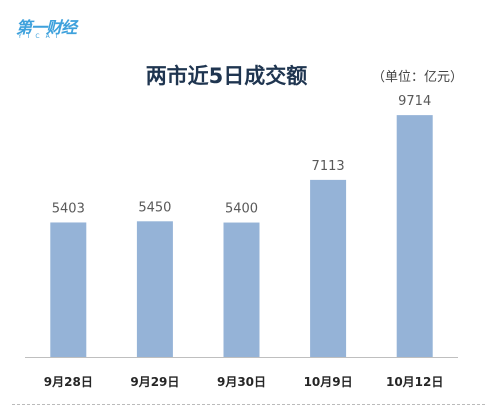 This screenshot has height=417, width=497. Describe the element at coordinates (328, 382) in the screenshot. I see `x-tick-label: 10月9日` at that location.